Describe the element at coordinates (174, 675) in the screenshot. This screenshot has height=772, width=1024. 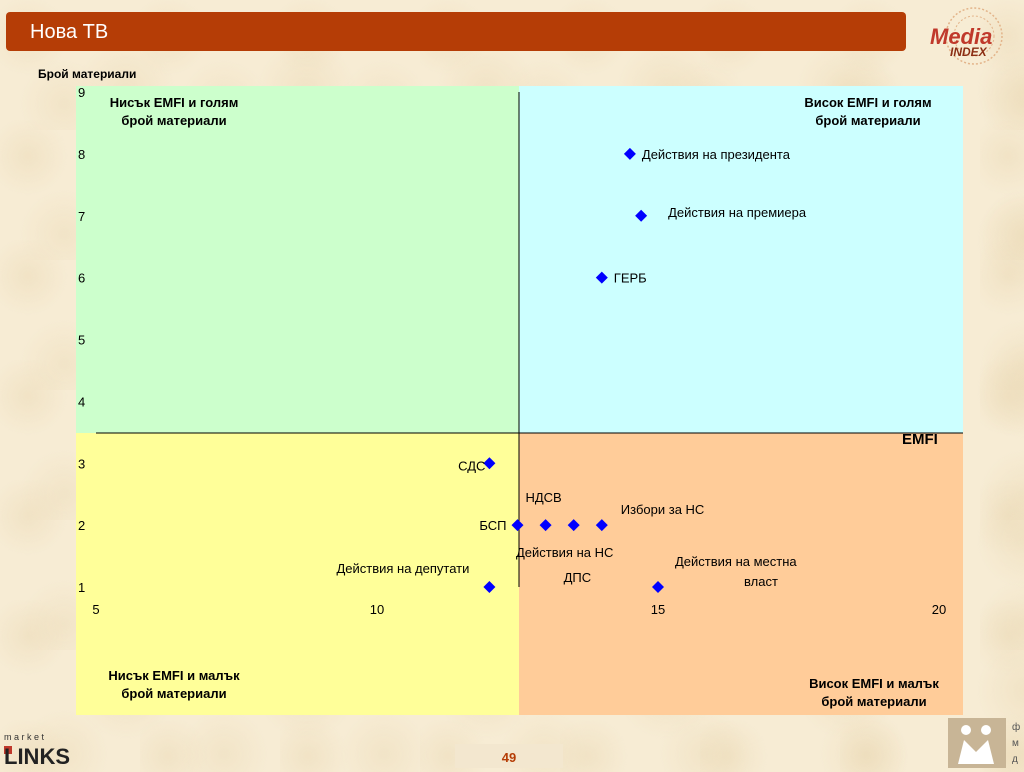
I see `quadrant-label-line: Нисък EMFI и малък` at that location.